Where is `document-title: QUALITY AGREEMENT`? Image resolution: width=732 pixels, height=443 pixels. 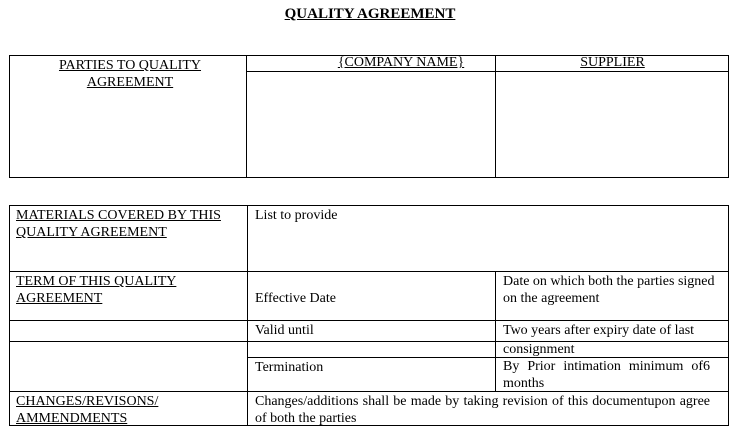
document-title: QUALITY AGREEMENT is located at coordinates (370, 14).